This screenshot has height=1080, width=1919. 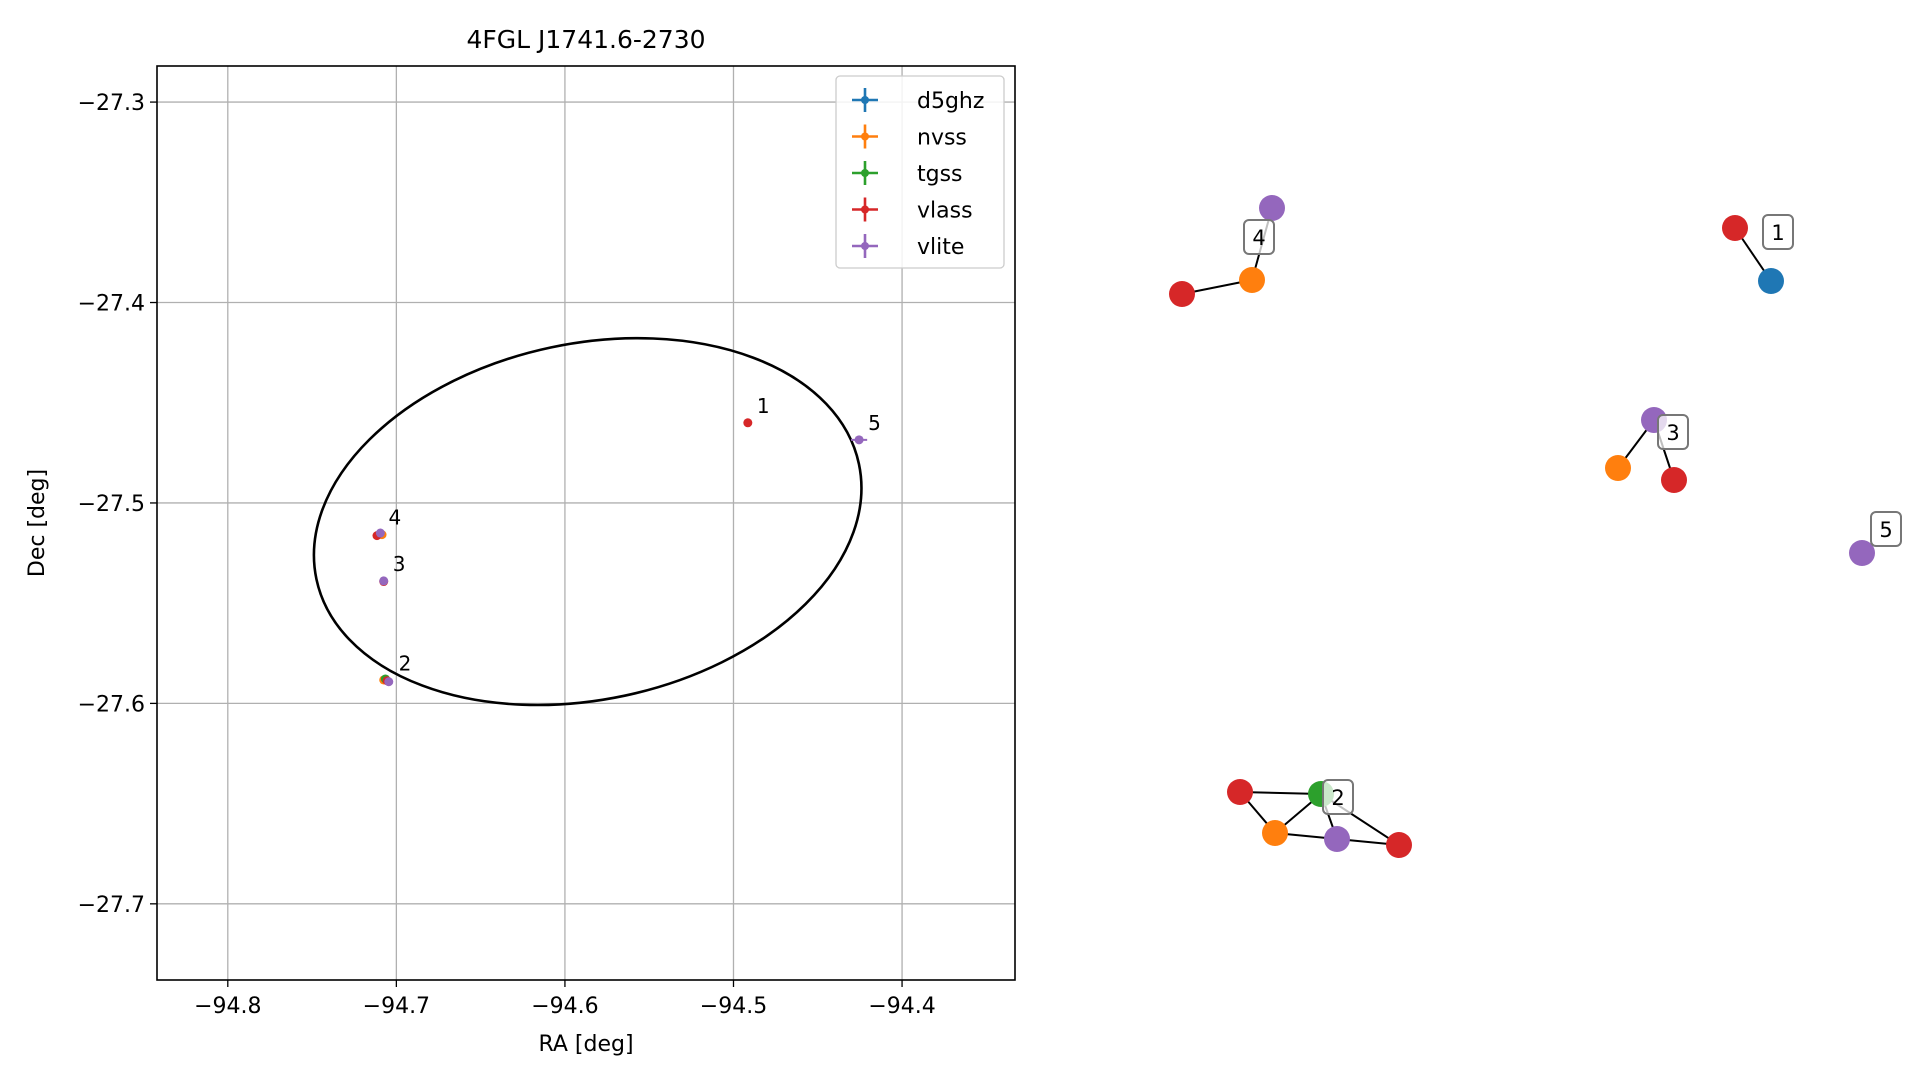 What do you see at coordinates (865, 136) in the screenshot?
I see `legend-marker-nvss` at bounding box center [865, 136].